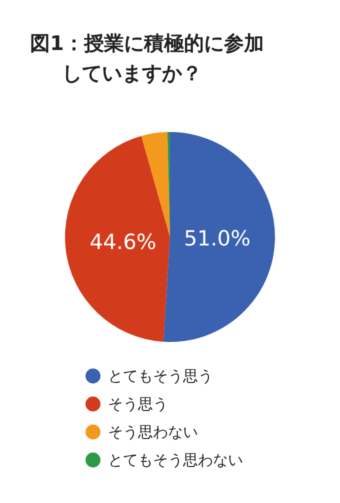  Describe the element at coordinates (175, 460) in the screenshot. I see `legend-label: とてもそう思わない` at that location.